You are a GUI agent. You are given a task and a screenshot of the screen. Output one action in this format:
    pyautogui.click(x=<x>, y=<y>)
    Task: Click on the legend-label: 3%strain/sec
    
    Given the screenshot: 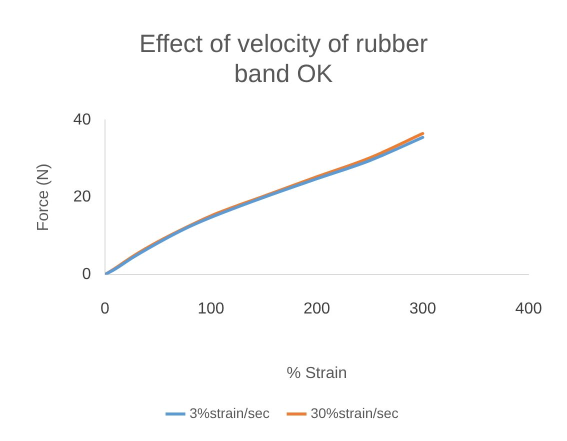 What is the action you would take?
    pyautogui.click(x=229, y=412)
    